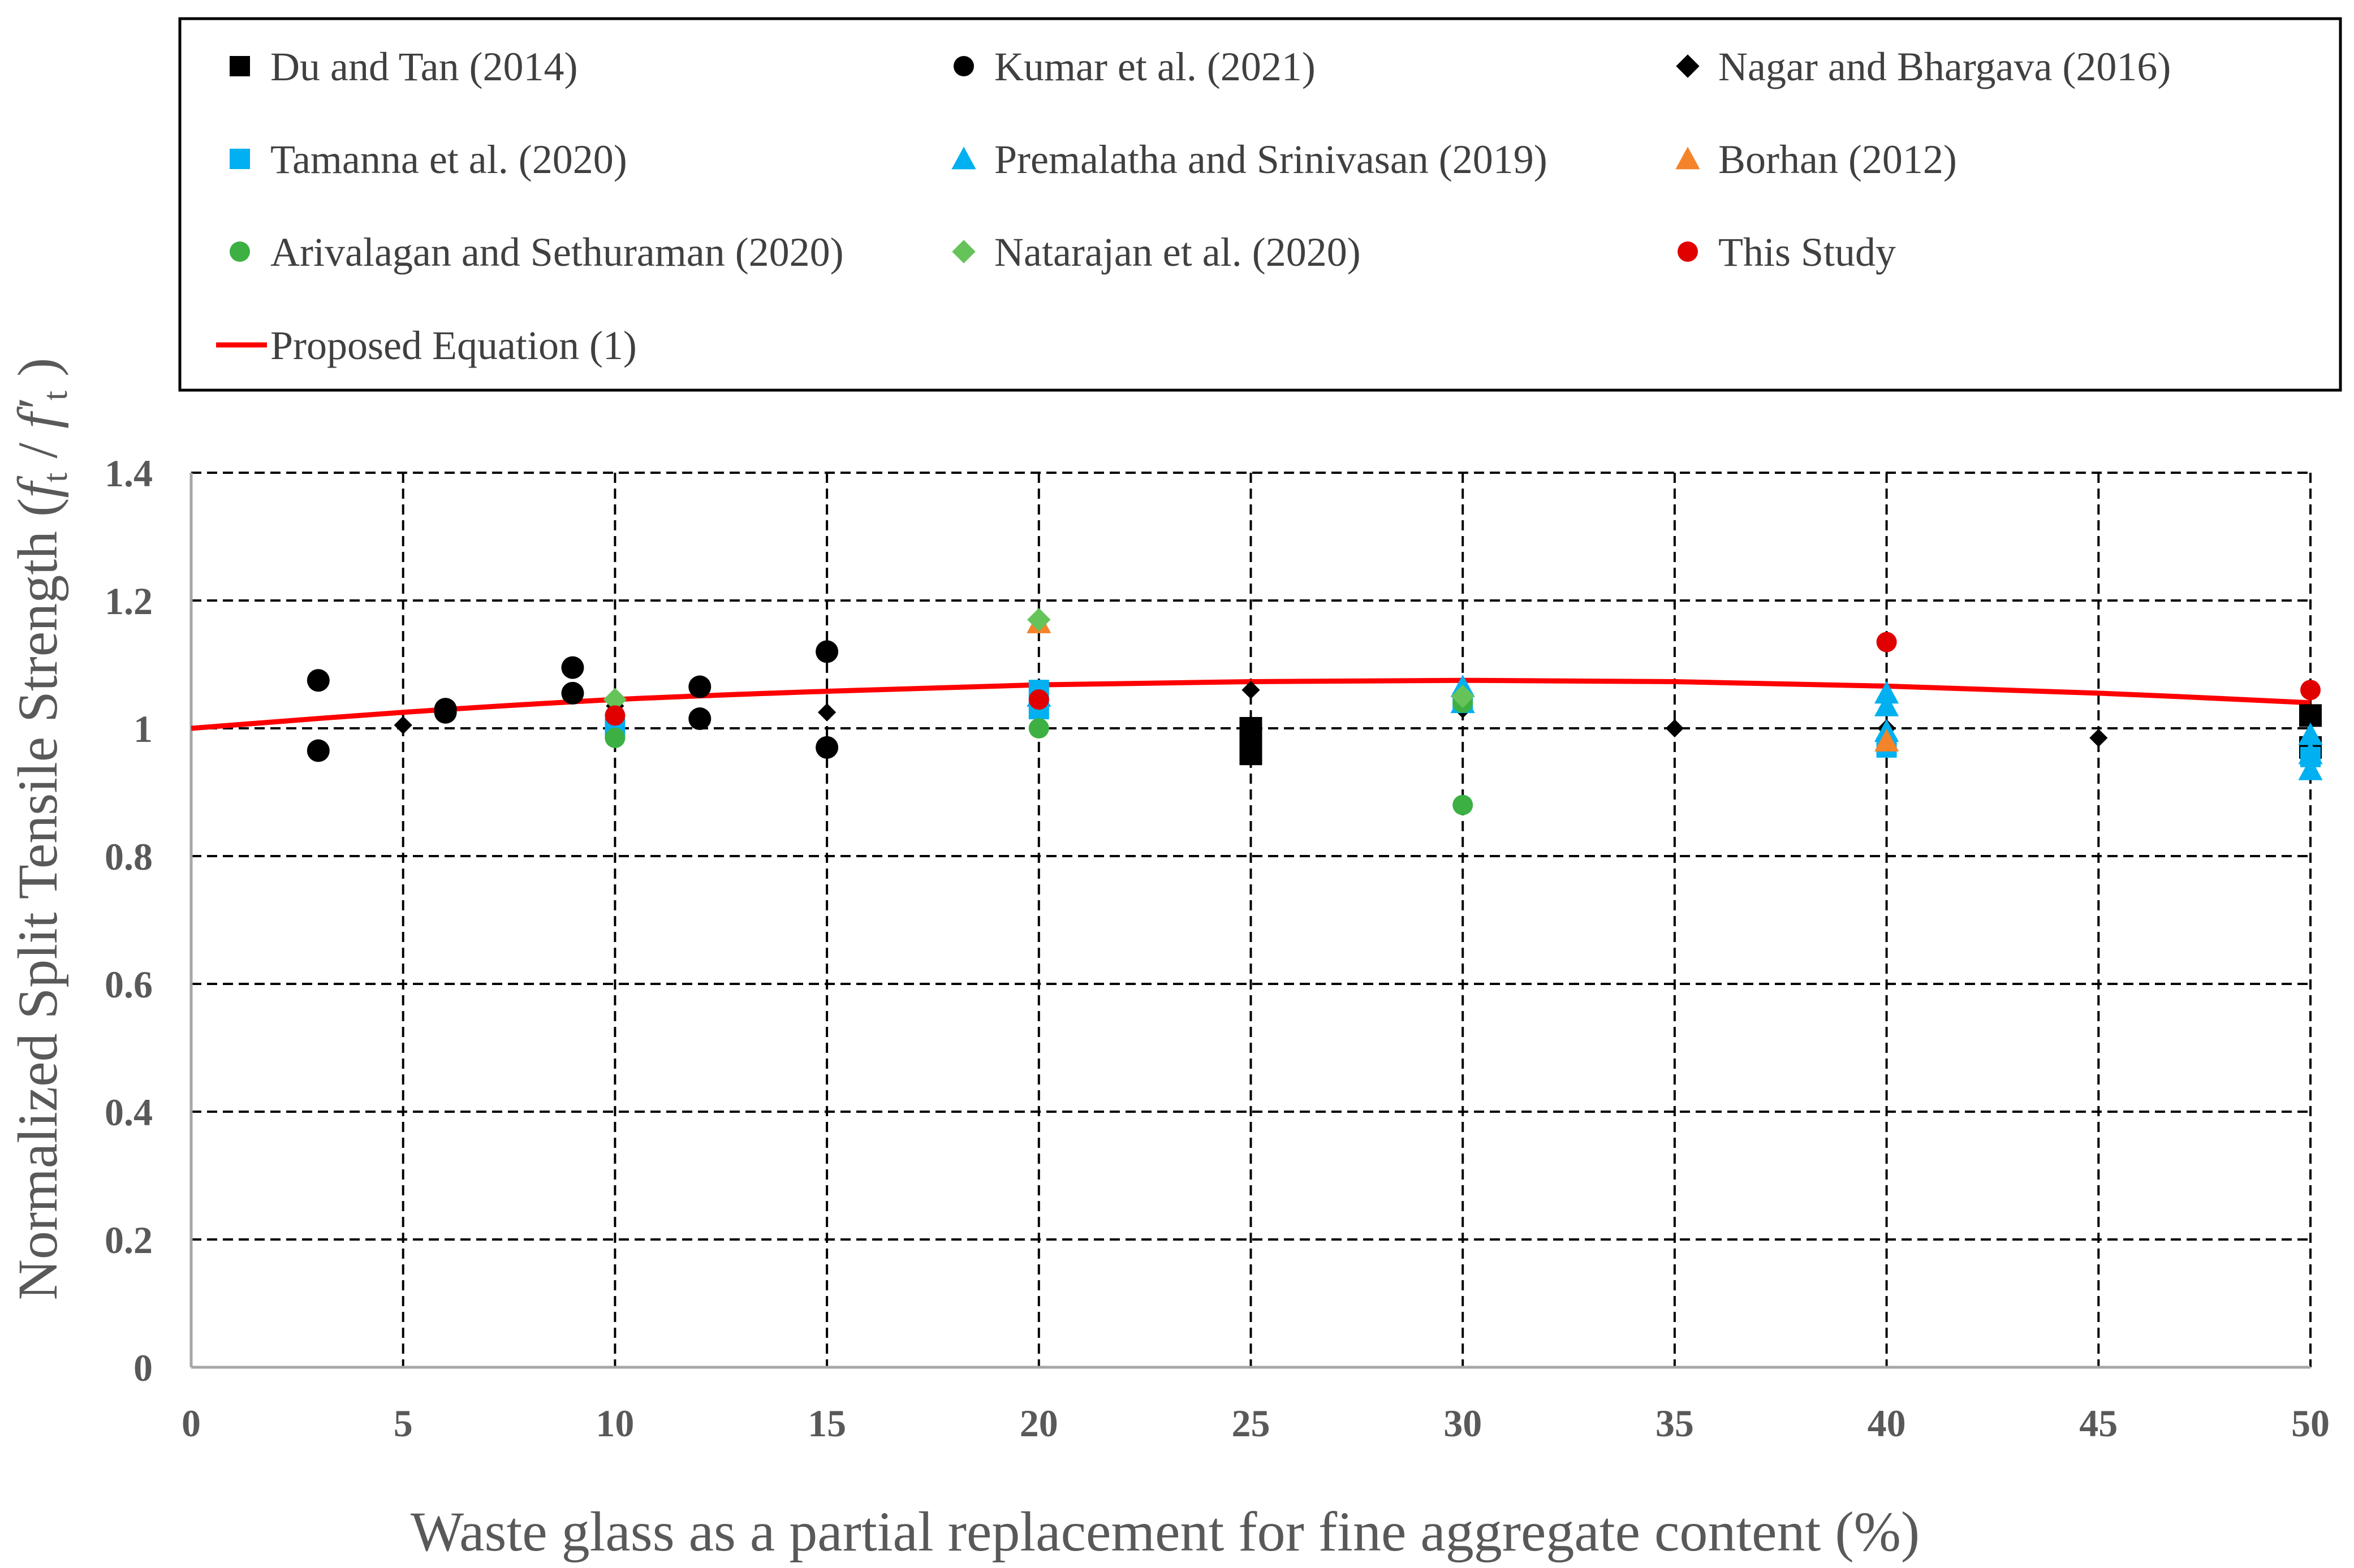  What do you see at coordinates (1270, 159) in the screenshot?
I see `legend-label-premalatha-and-srinivasan-2019: Premalatha and Srinivasan (2019)` at bounding box center [1270, 159].